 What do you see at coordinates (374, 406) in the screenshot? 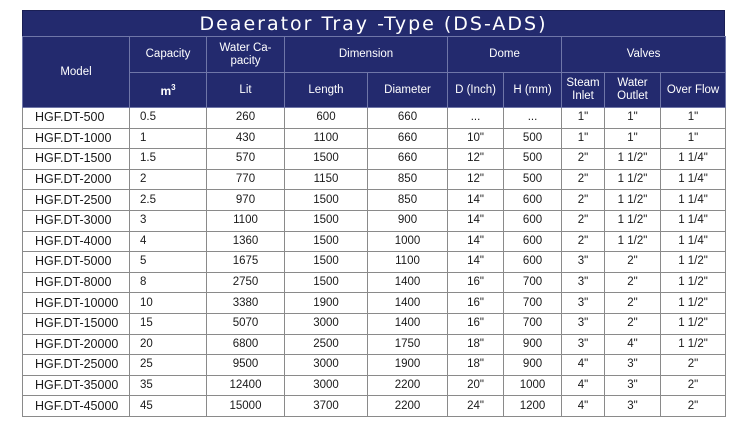
I see `table-row: HGF.DT-45000 45 15000 3700 2200 24" 1200 4" 3" 2"` at bounding box center [374, 406].